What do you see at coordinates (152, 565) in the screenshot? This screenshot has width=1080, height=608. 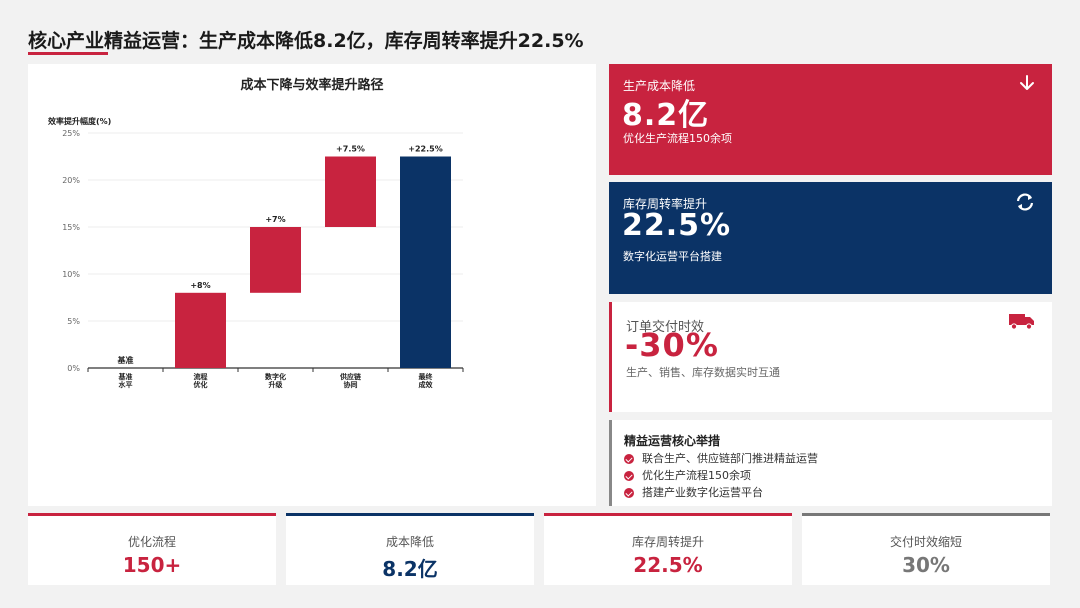 I see `stat-value: 150+` at bounding box center [152, 565].